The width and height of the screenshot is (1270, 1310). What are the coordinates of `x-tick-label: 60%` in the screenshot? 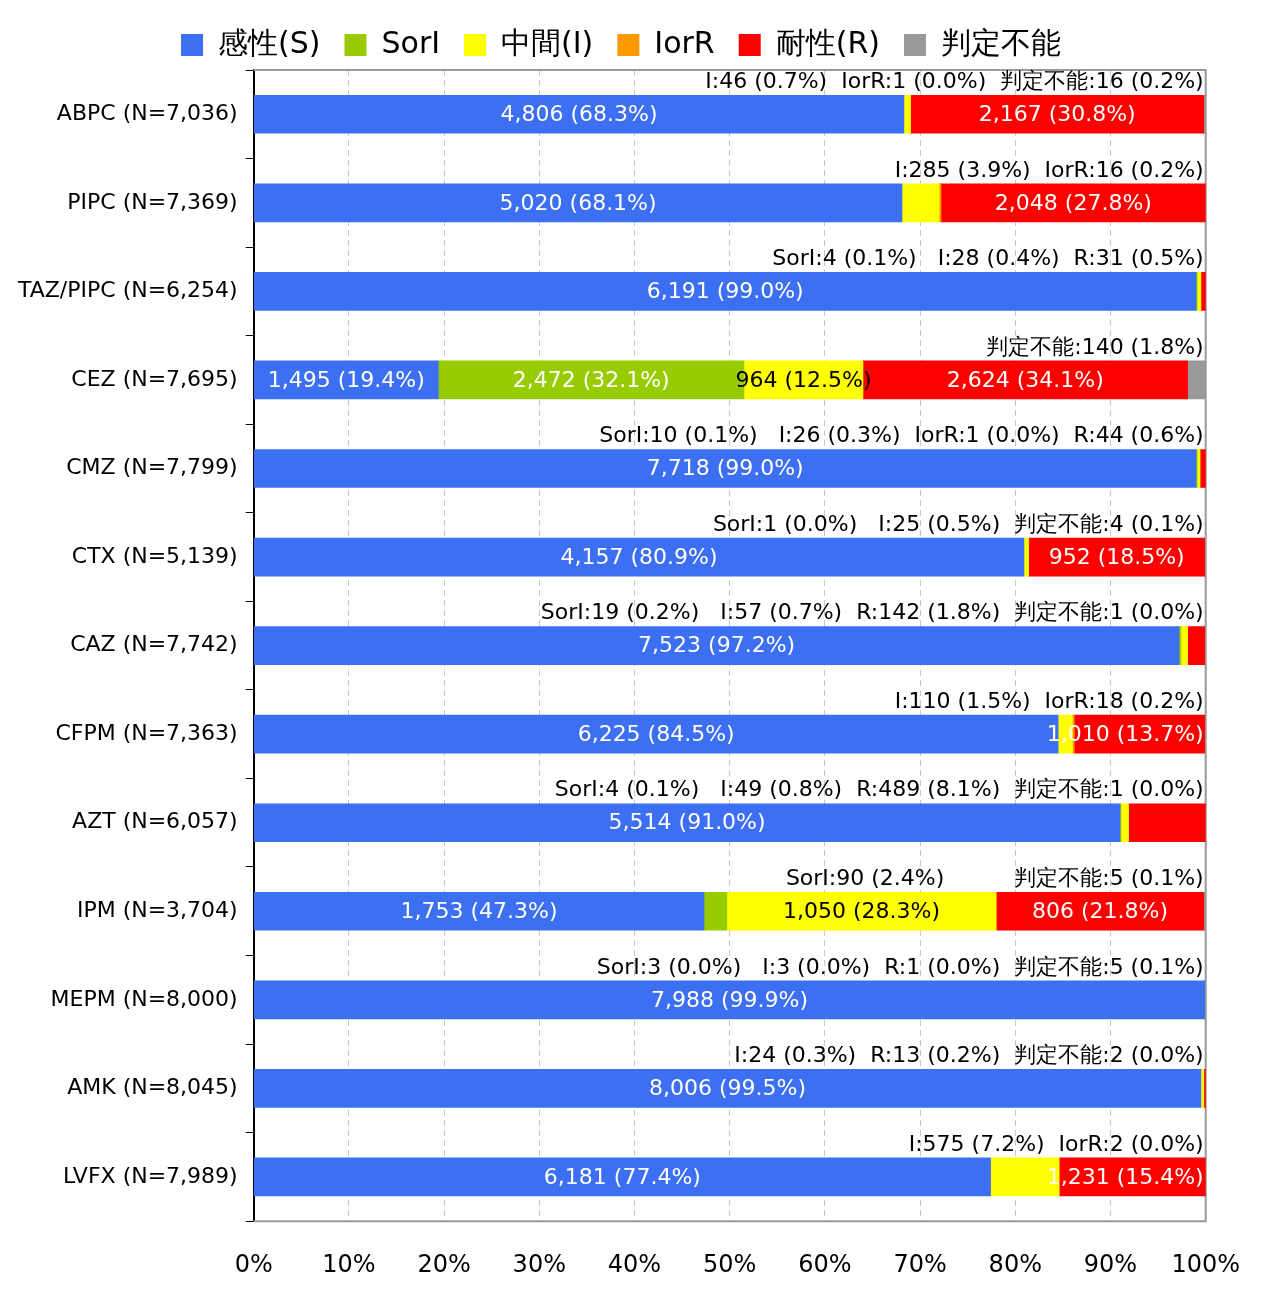 It's located at (825, 1263).